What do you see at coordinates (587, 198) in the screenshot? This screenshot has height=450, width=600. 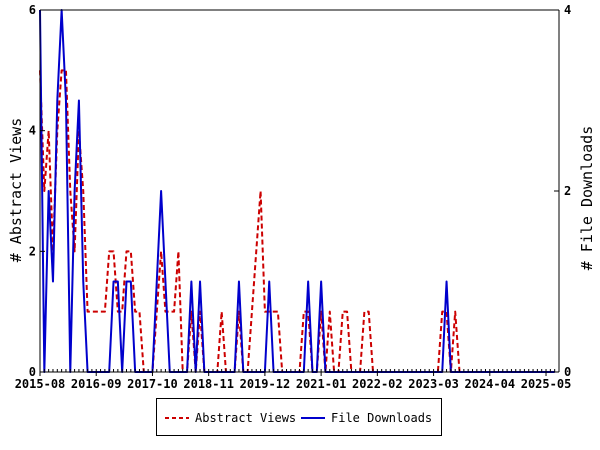 I see `y-axis-right-title: # File Downloads` at bounding box center [587, 198].